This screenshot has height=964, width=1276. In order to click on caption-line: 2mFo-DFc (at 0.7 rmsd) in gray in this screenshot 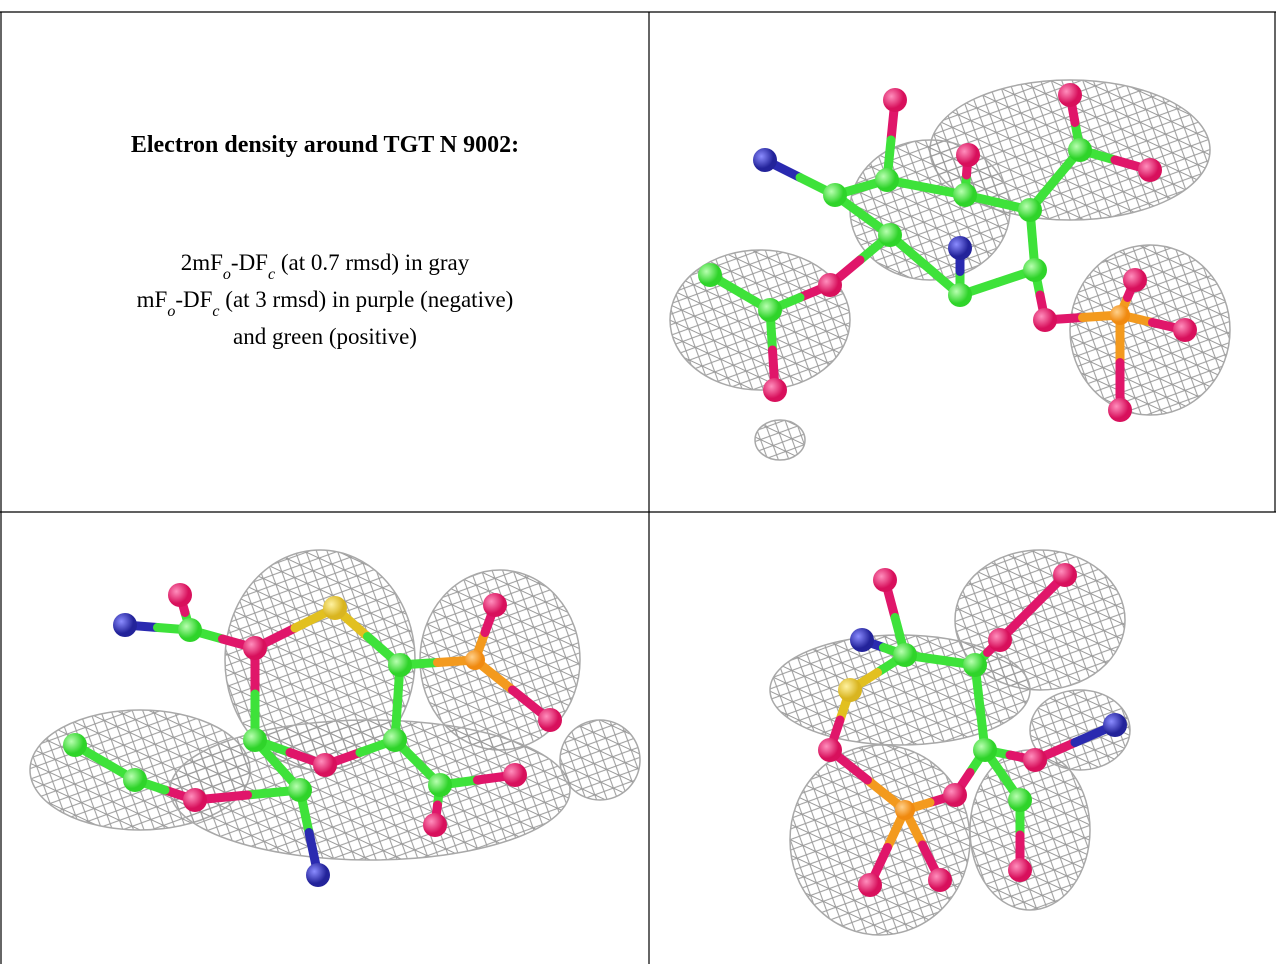, I will do `click(325, 266)`.